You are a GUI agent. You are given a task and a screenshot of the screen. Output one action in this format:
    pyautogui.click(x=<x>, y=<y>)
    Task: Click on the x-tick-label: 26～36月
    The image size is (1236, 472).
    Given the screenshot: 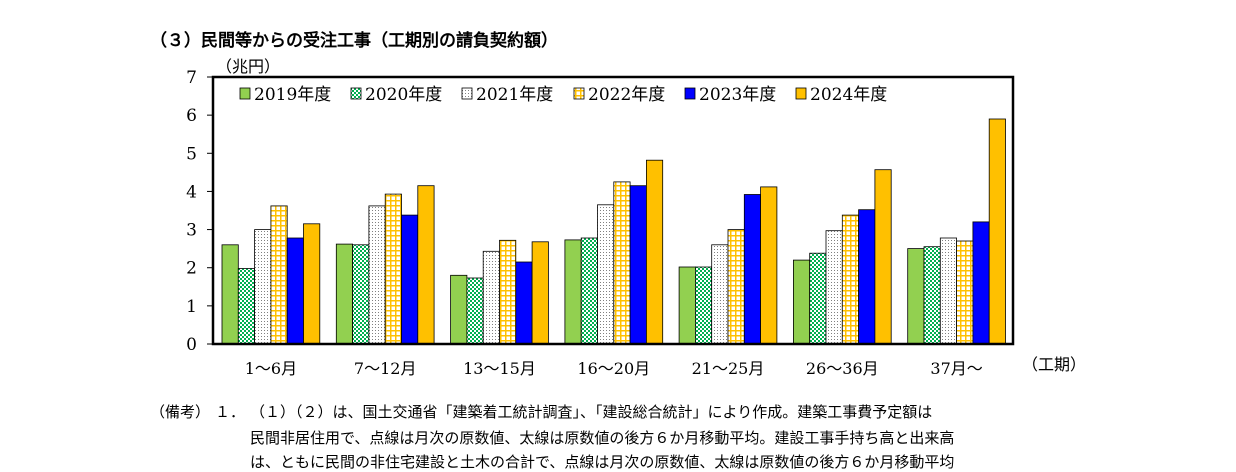 What is the action you would take?
    pyautogui.click(x=842, y=368)
    